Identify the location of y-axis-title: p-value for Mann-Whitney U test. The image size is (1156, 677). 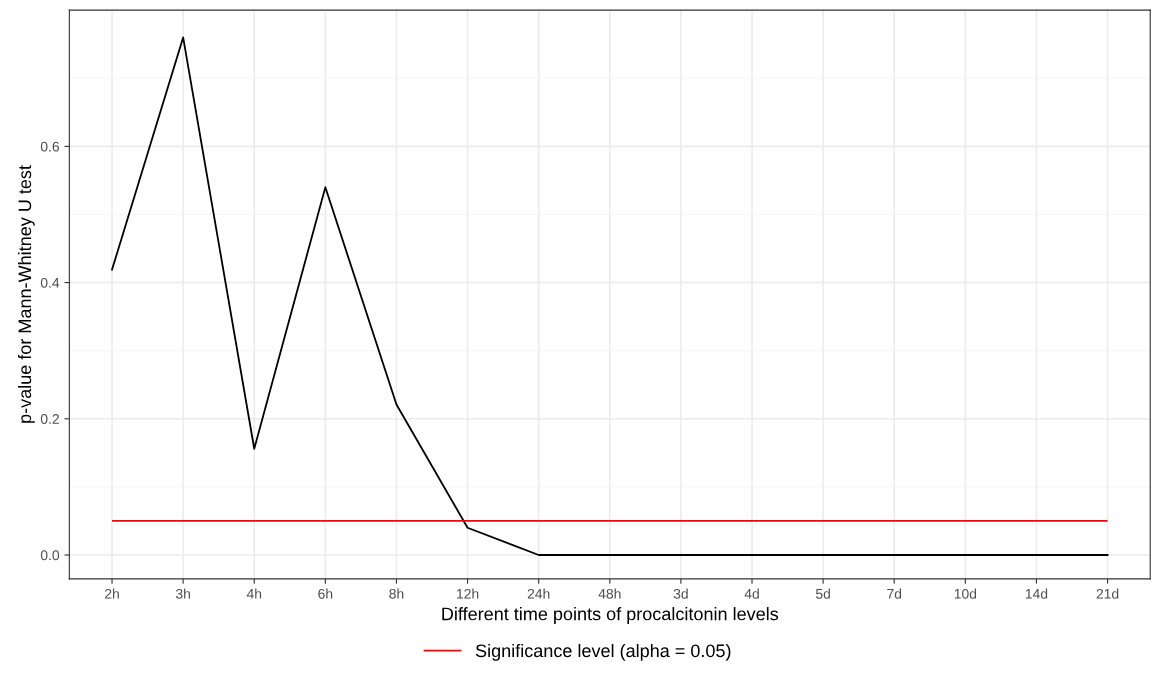
(26, 294).